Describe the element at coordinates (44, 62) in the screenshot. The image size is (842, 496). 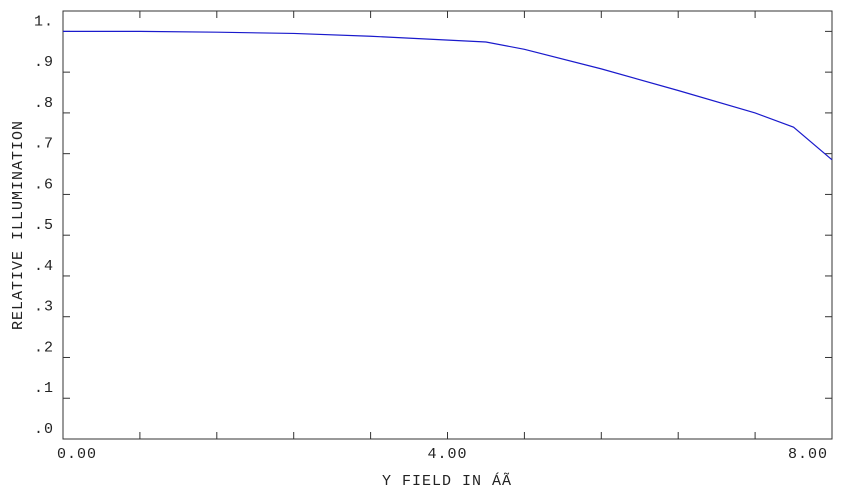
I see `y-tick-label: .9` at that location.